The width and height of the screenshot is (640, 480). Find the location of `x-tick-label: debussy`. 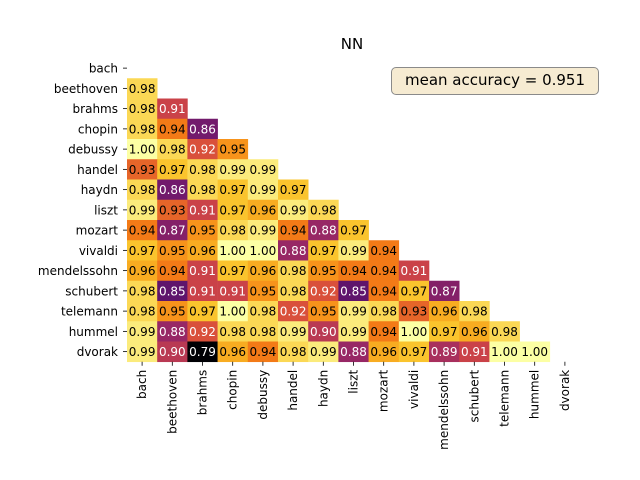

x-tick-label: debussy is located at coordinates (263, 395).